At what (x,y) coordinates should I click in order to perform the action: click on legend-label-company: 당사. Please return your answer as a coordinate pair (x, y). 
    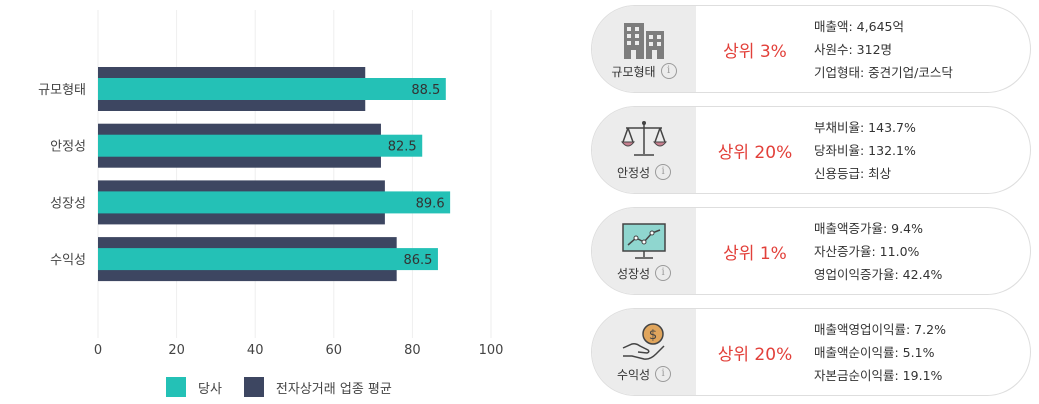
    Looking at the image, I should click on (210, 389).